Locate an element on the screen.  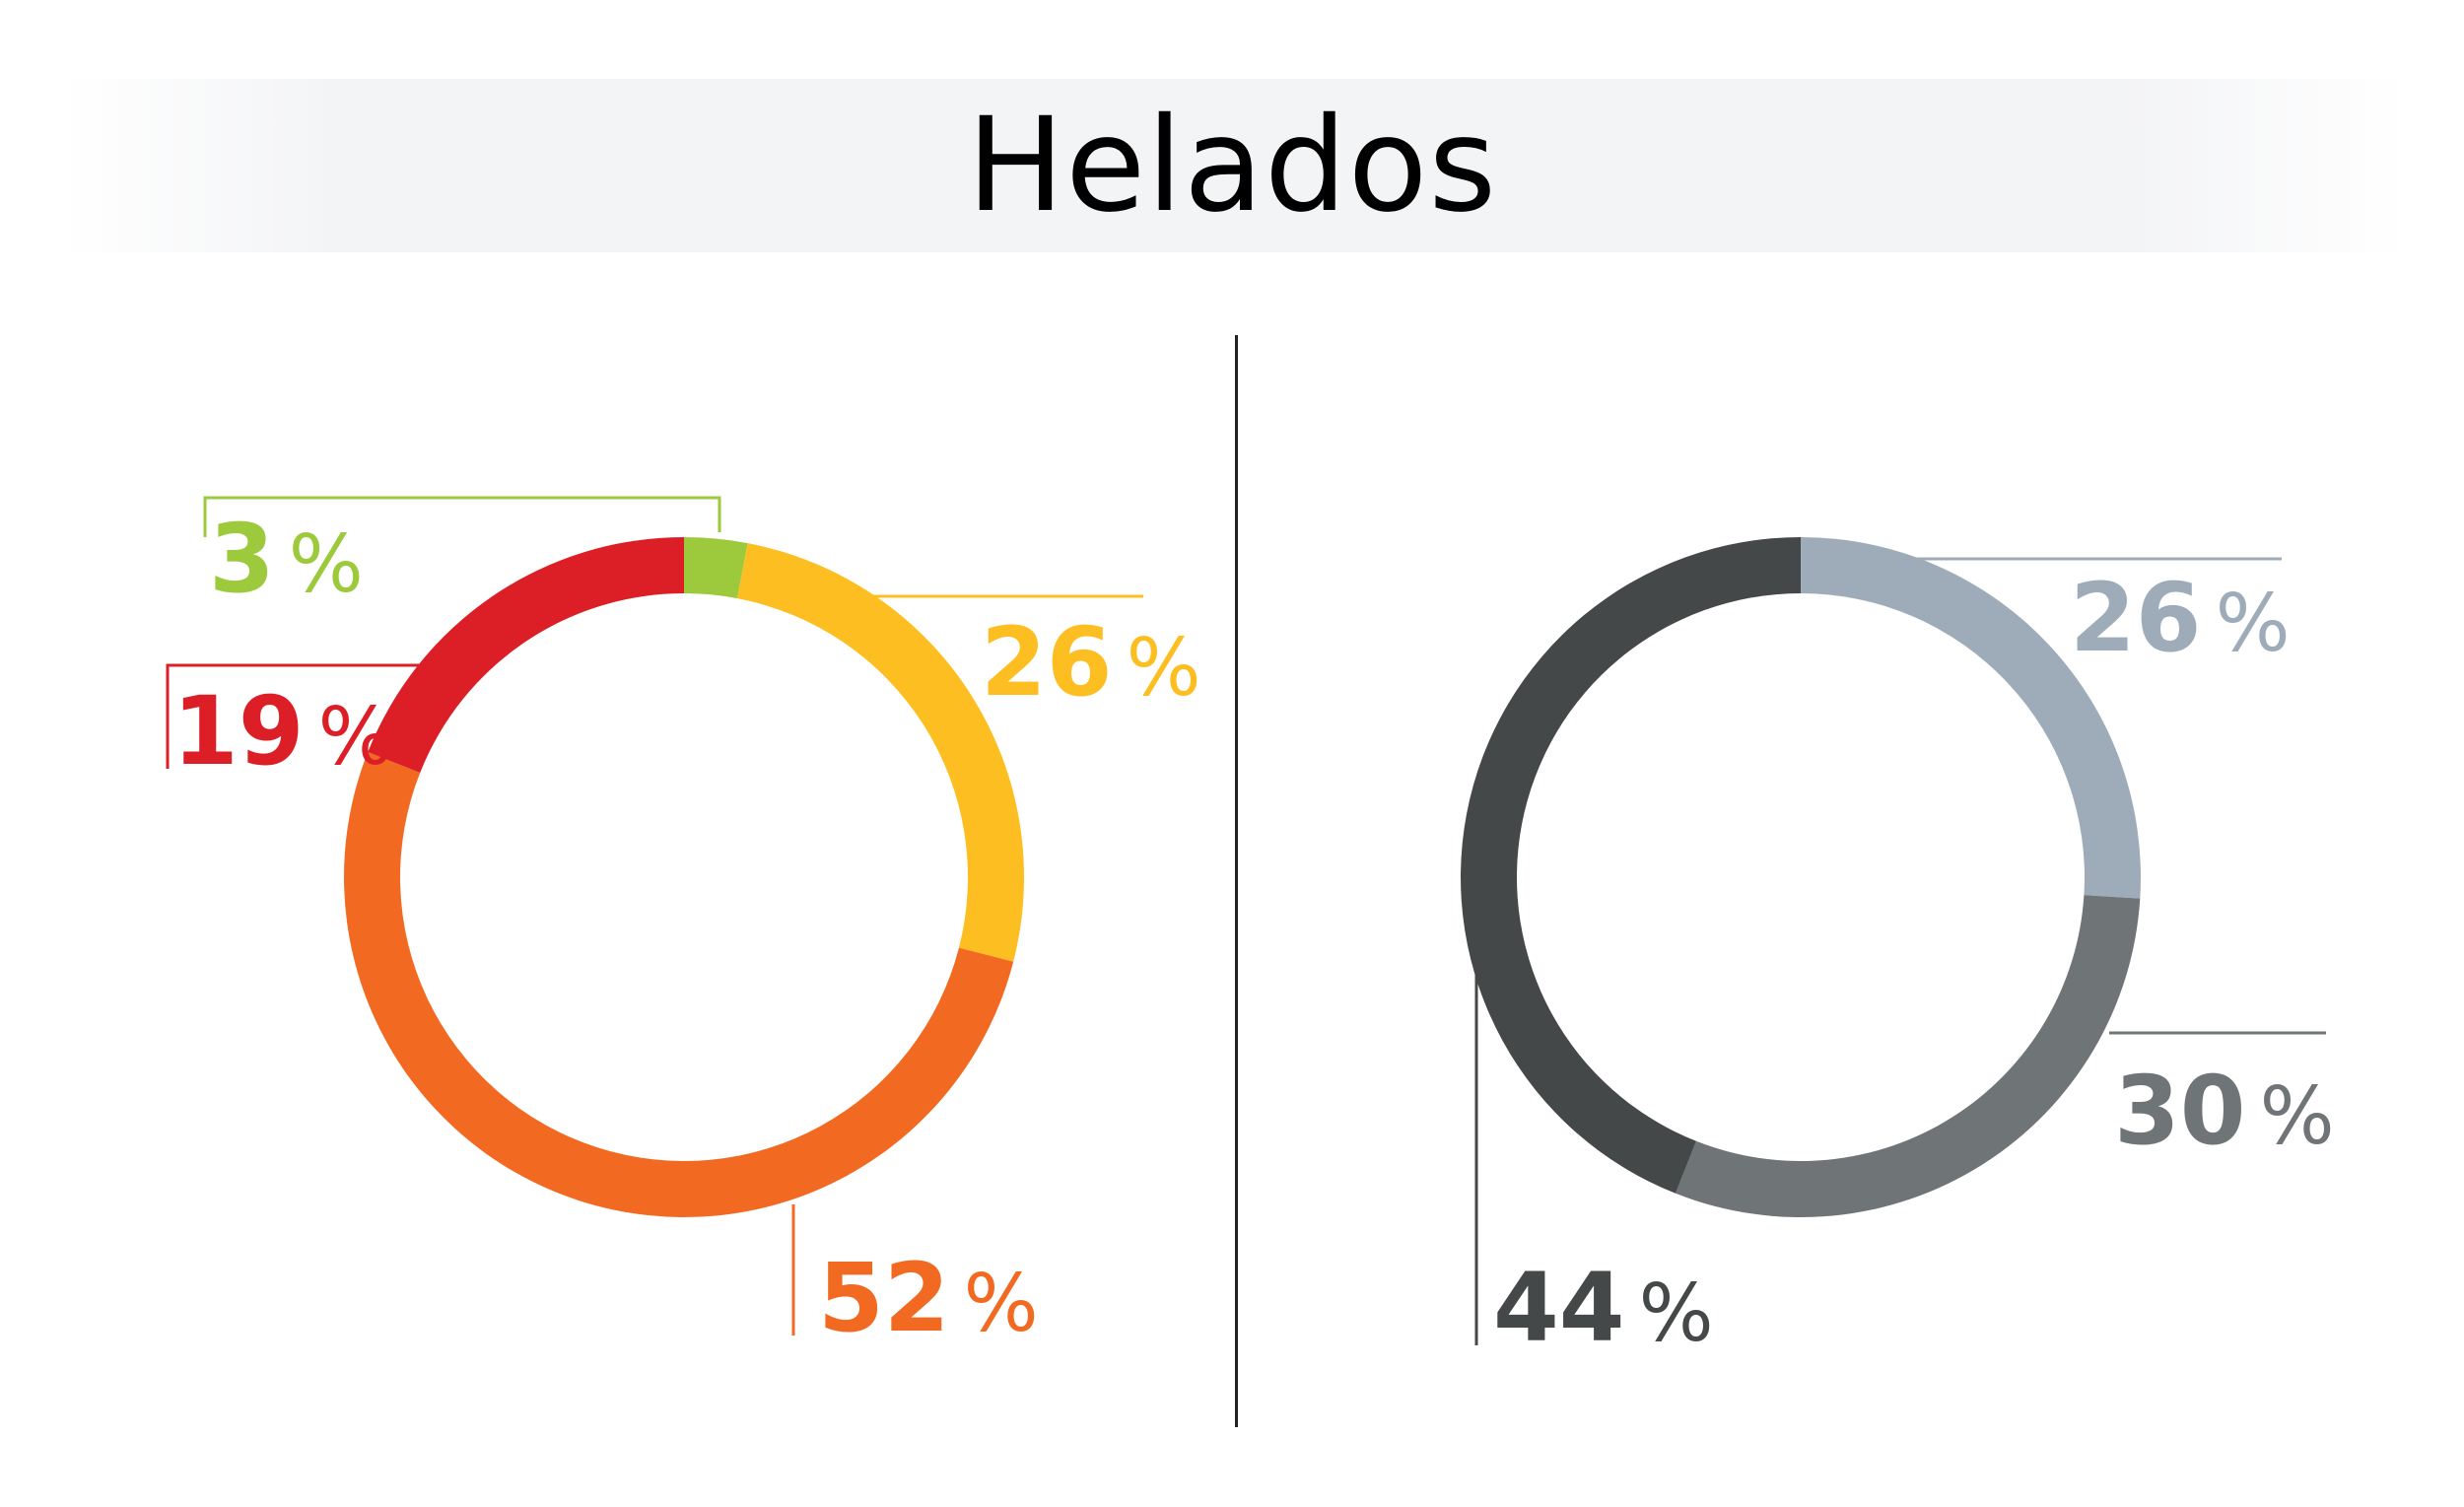
slice-label-1-1: 30% is located at coordinates (2224, 1111).